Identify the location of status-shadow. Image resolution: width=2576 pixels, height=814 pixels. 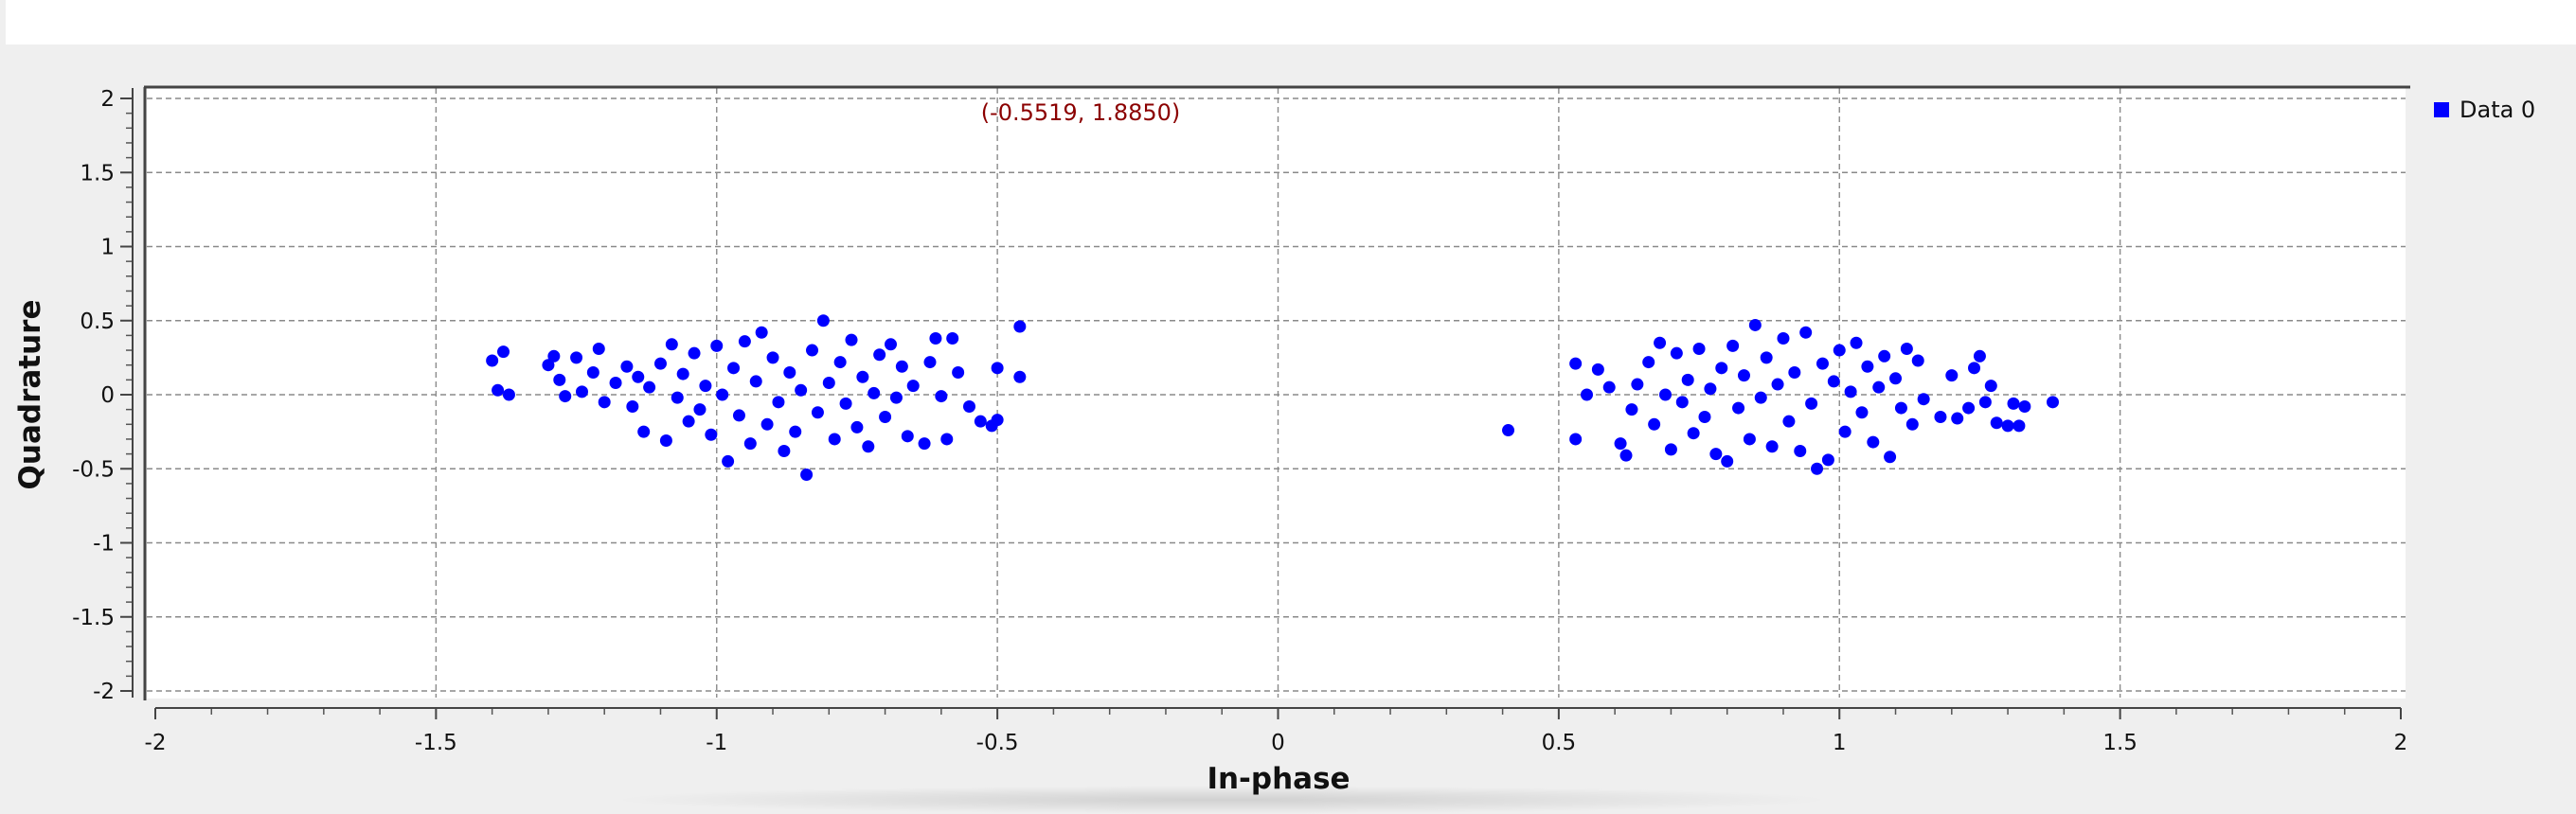
(1221, 800).